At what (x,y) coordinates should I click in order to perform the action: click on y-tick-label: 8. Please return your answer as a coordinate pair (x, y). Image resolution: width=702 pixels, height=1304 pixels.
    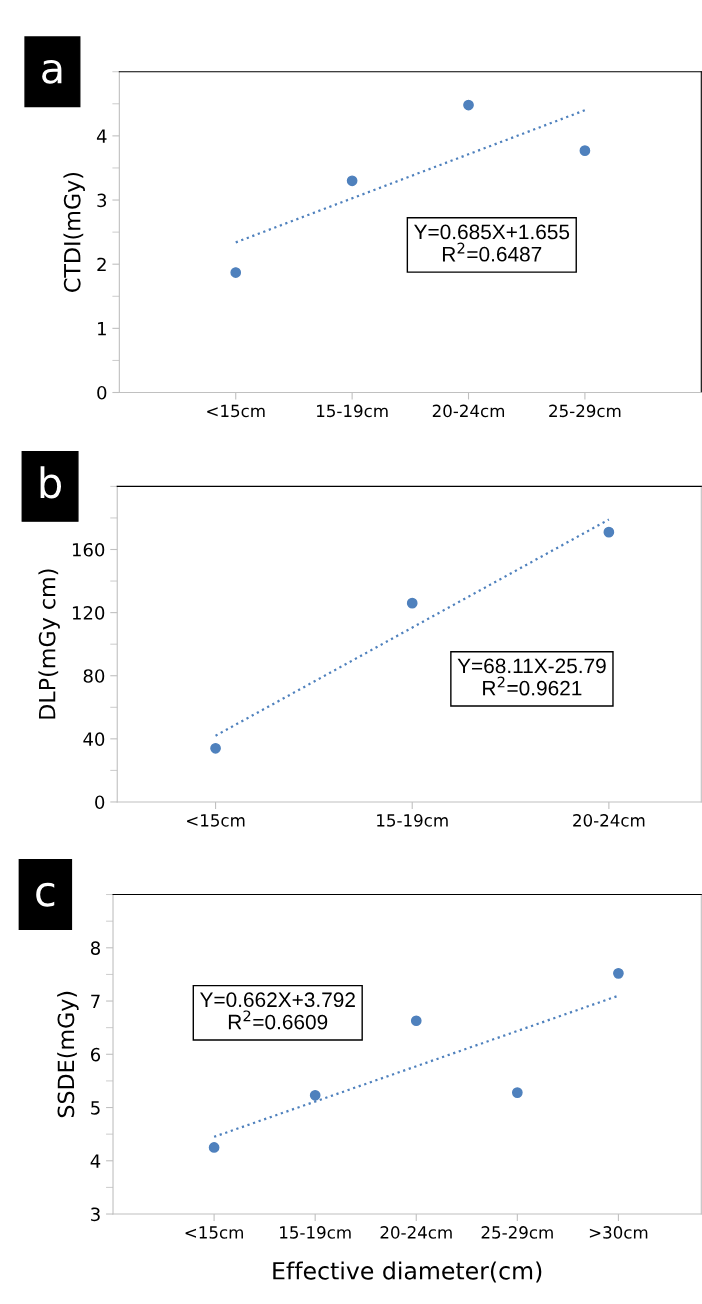
    Looking at the image, I should click on (95, 948).